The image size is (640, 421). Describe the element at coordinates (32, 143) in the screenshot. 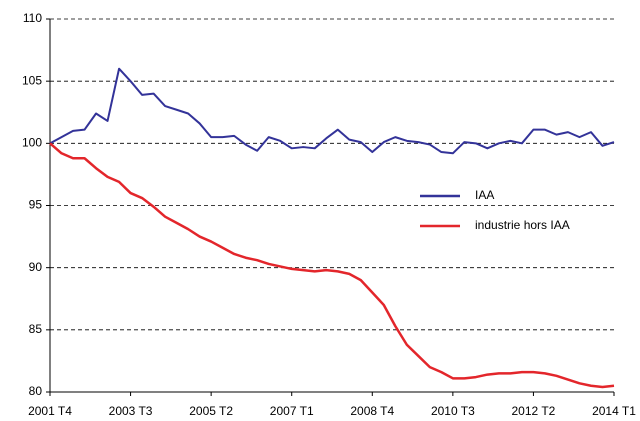

I see `y-tick-label: 100` at that location.